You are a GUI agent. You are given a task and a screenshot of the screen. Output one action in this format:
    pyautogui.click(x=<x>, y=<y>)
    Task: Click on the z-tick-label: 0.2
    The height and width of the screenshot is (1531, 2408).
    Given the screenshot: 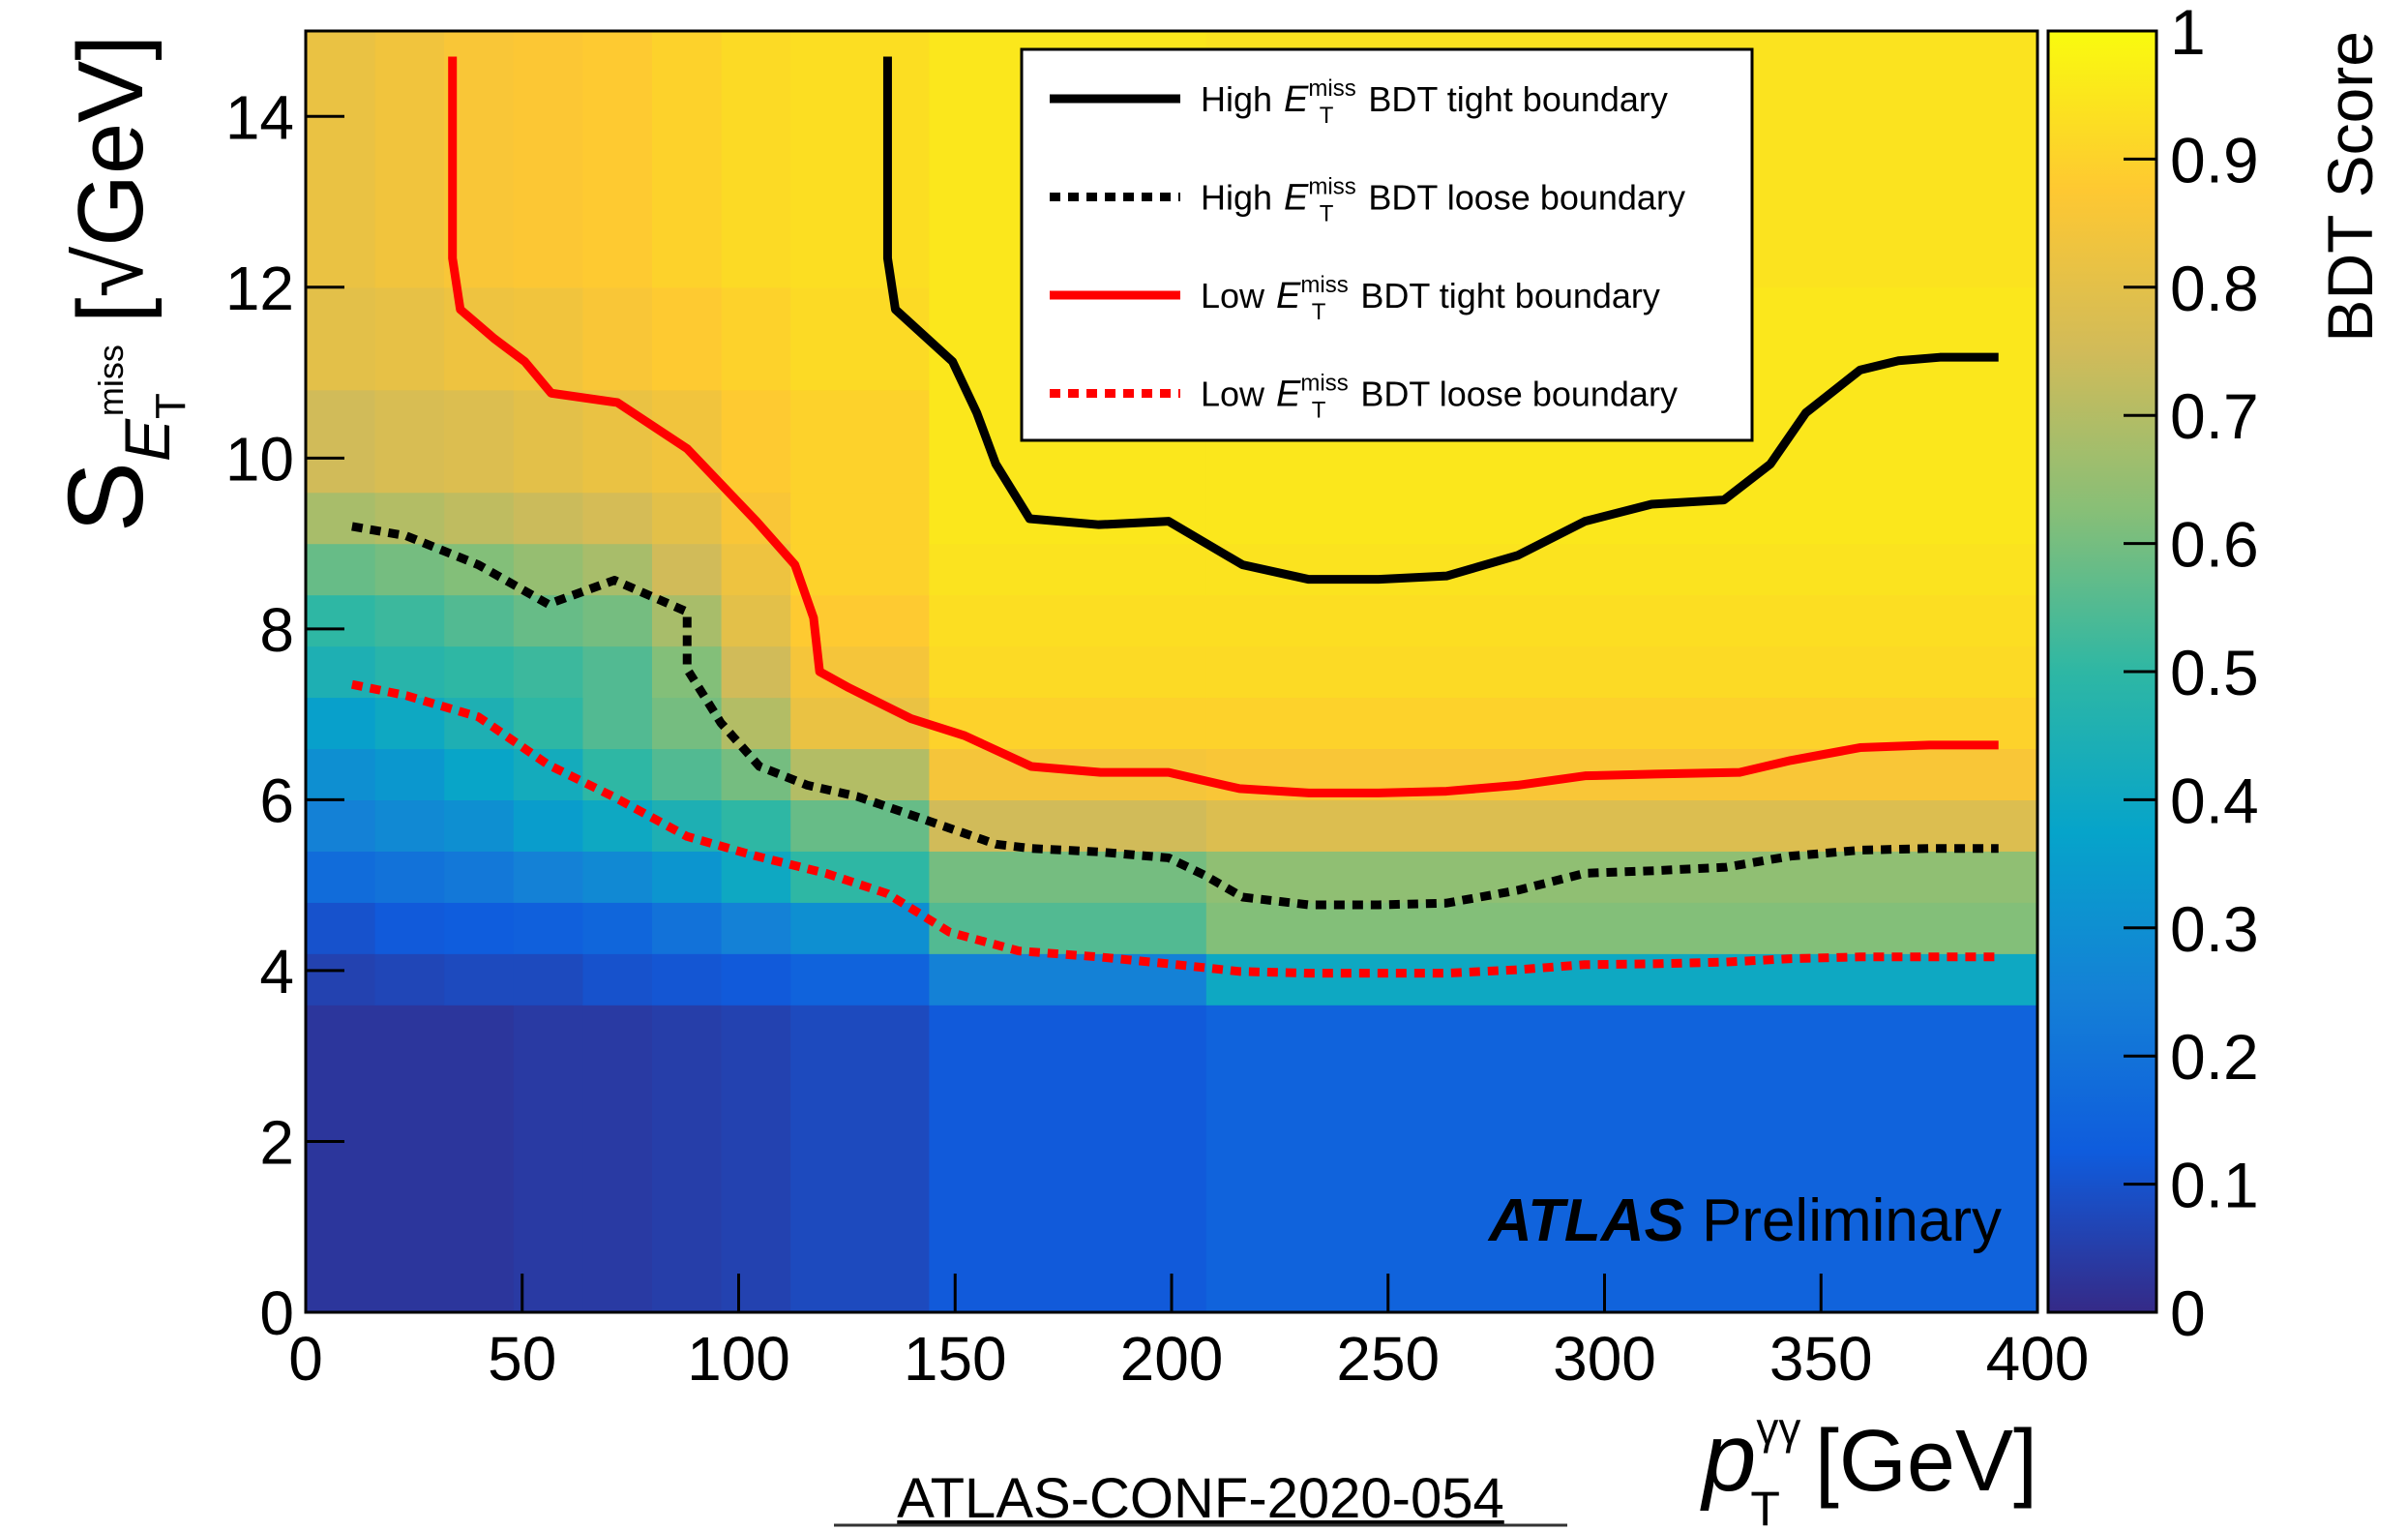 What is the action you would take?
    pyautogui.click(x=2214, y=1057)
    